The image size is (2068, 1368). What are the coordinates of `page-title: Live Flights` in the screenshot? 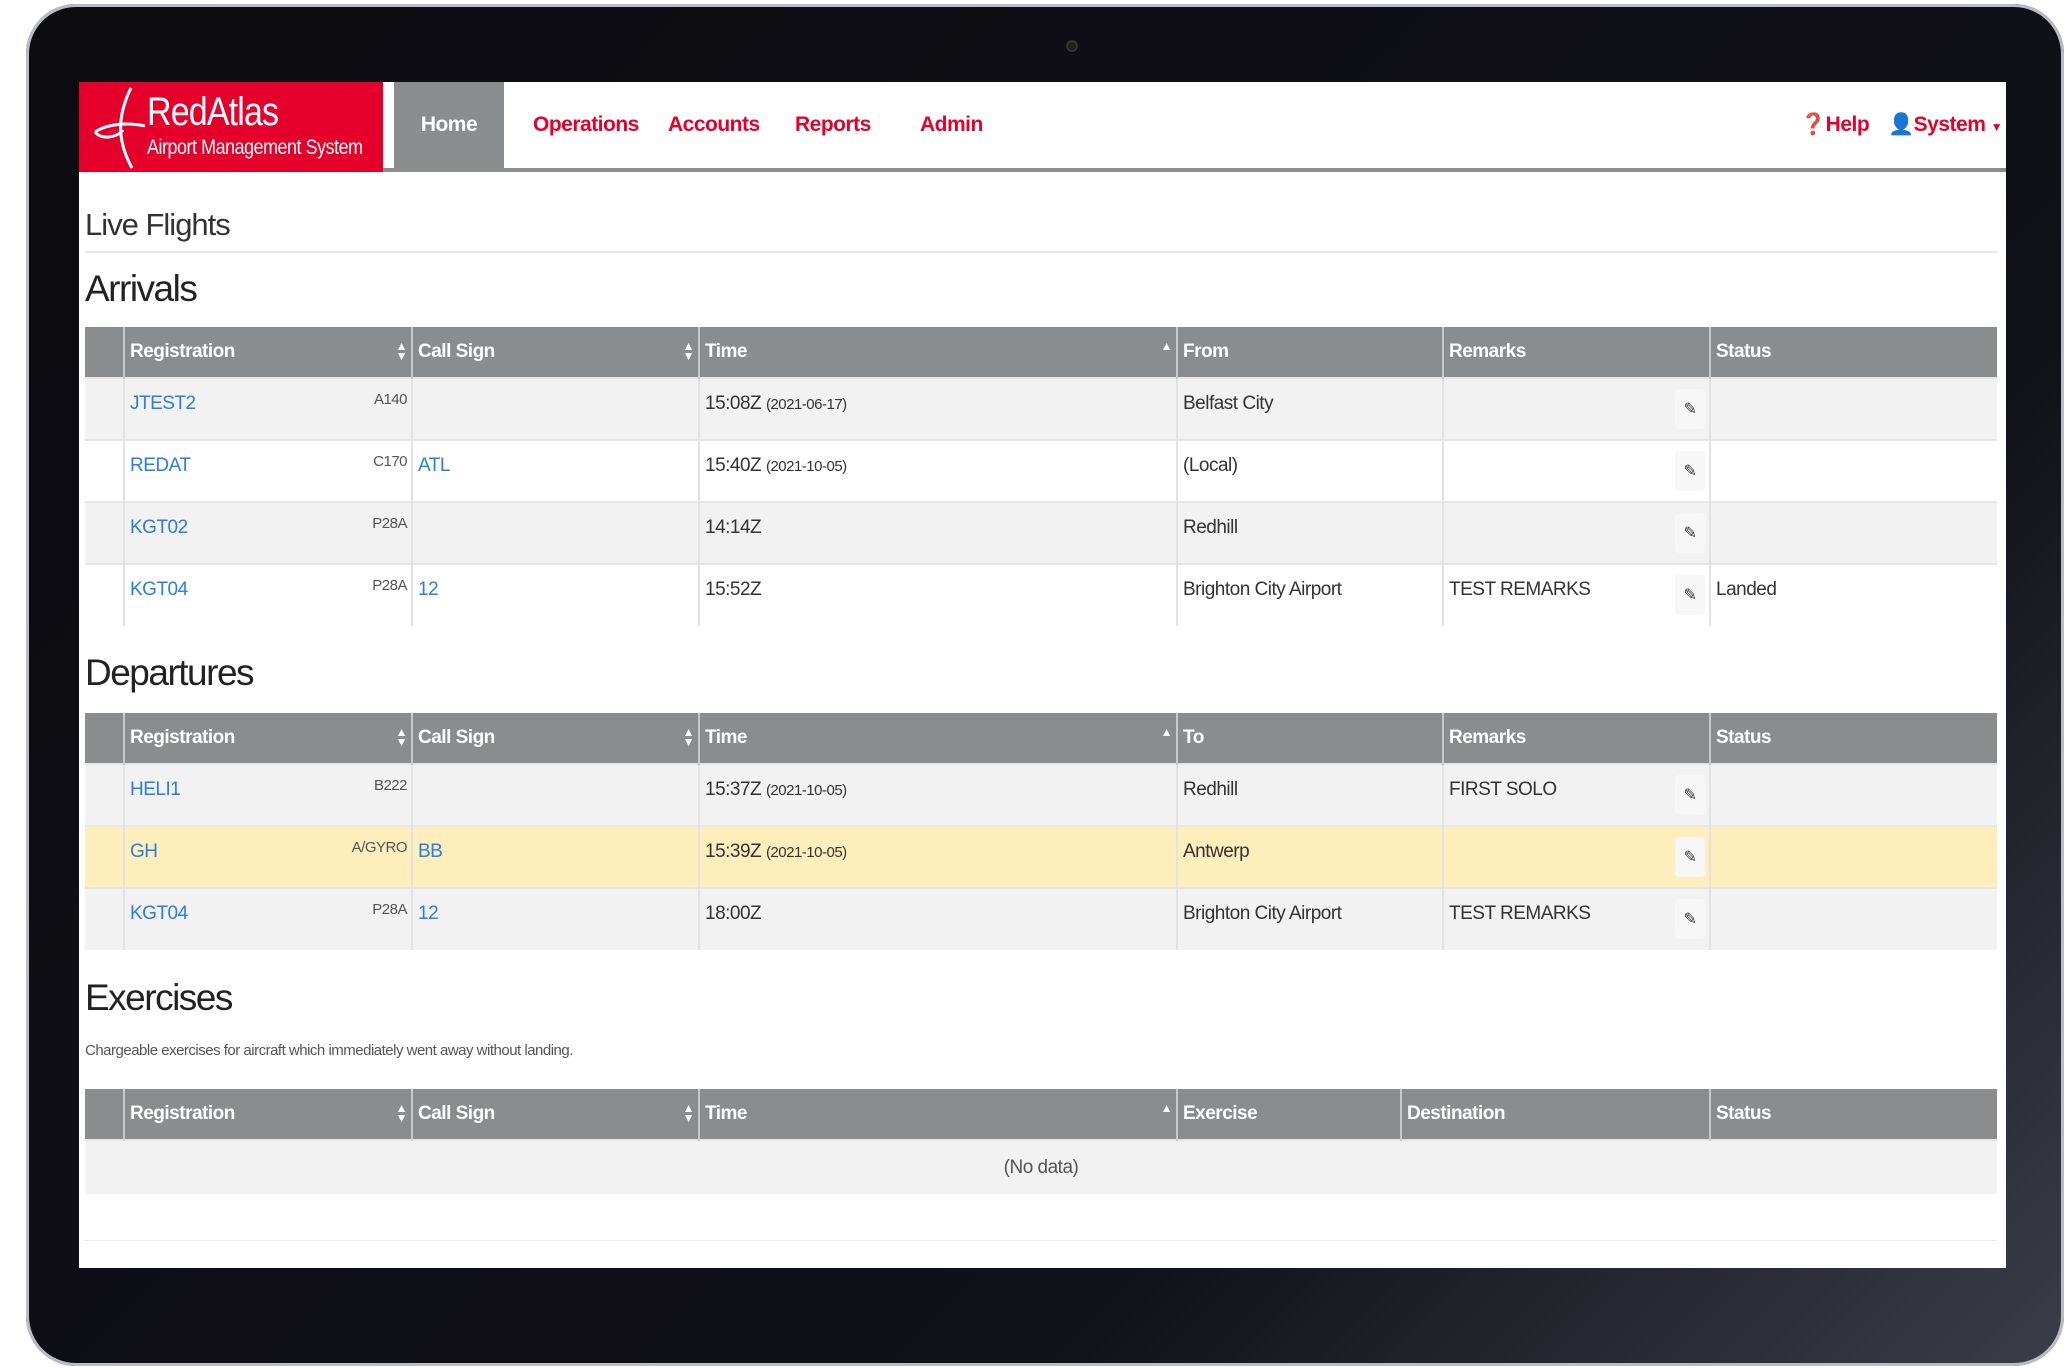 It's located at (158, 224).